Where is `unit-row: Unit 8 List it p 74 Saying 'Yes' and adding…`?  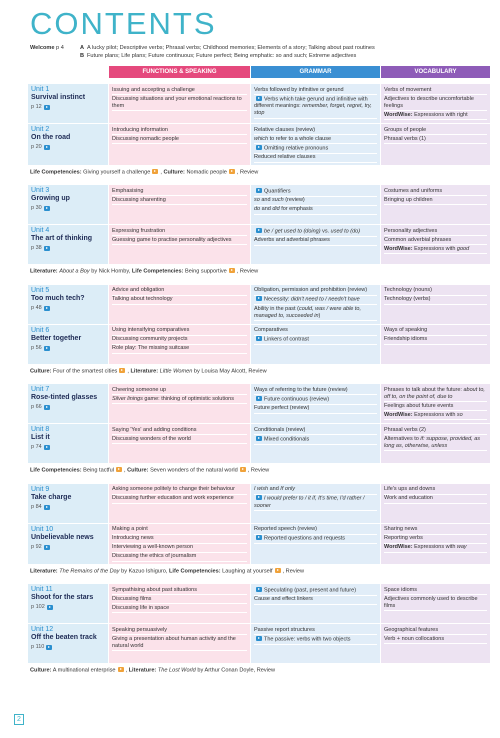
unit-row: Unit 8 List it p 74 Saying 'Yes' and adding… is located at coordinates (259, 444).